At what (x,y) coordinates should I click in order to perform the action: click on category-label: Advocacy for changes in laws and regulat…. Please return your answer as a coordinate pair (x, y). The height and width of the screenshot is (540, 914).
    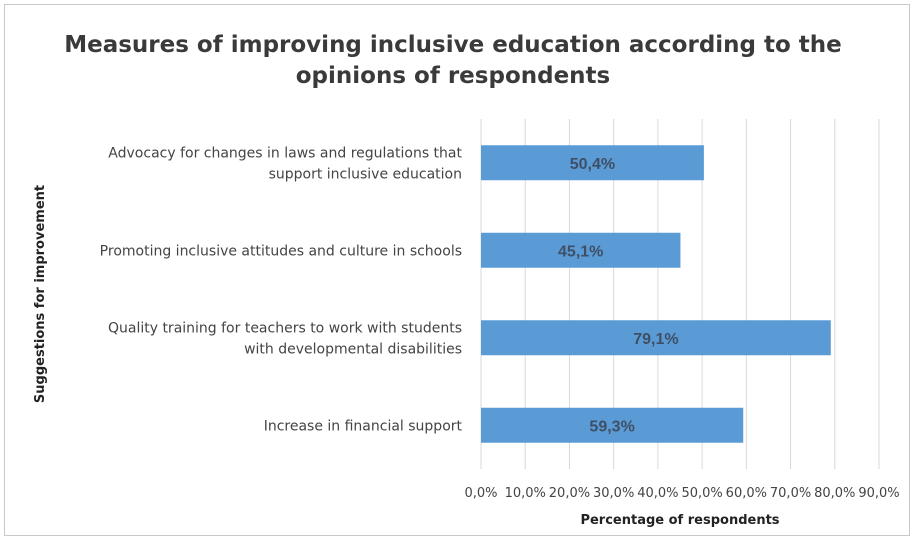
    Looking at the image, I should click on (285, 153).